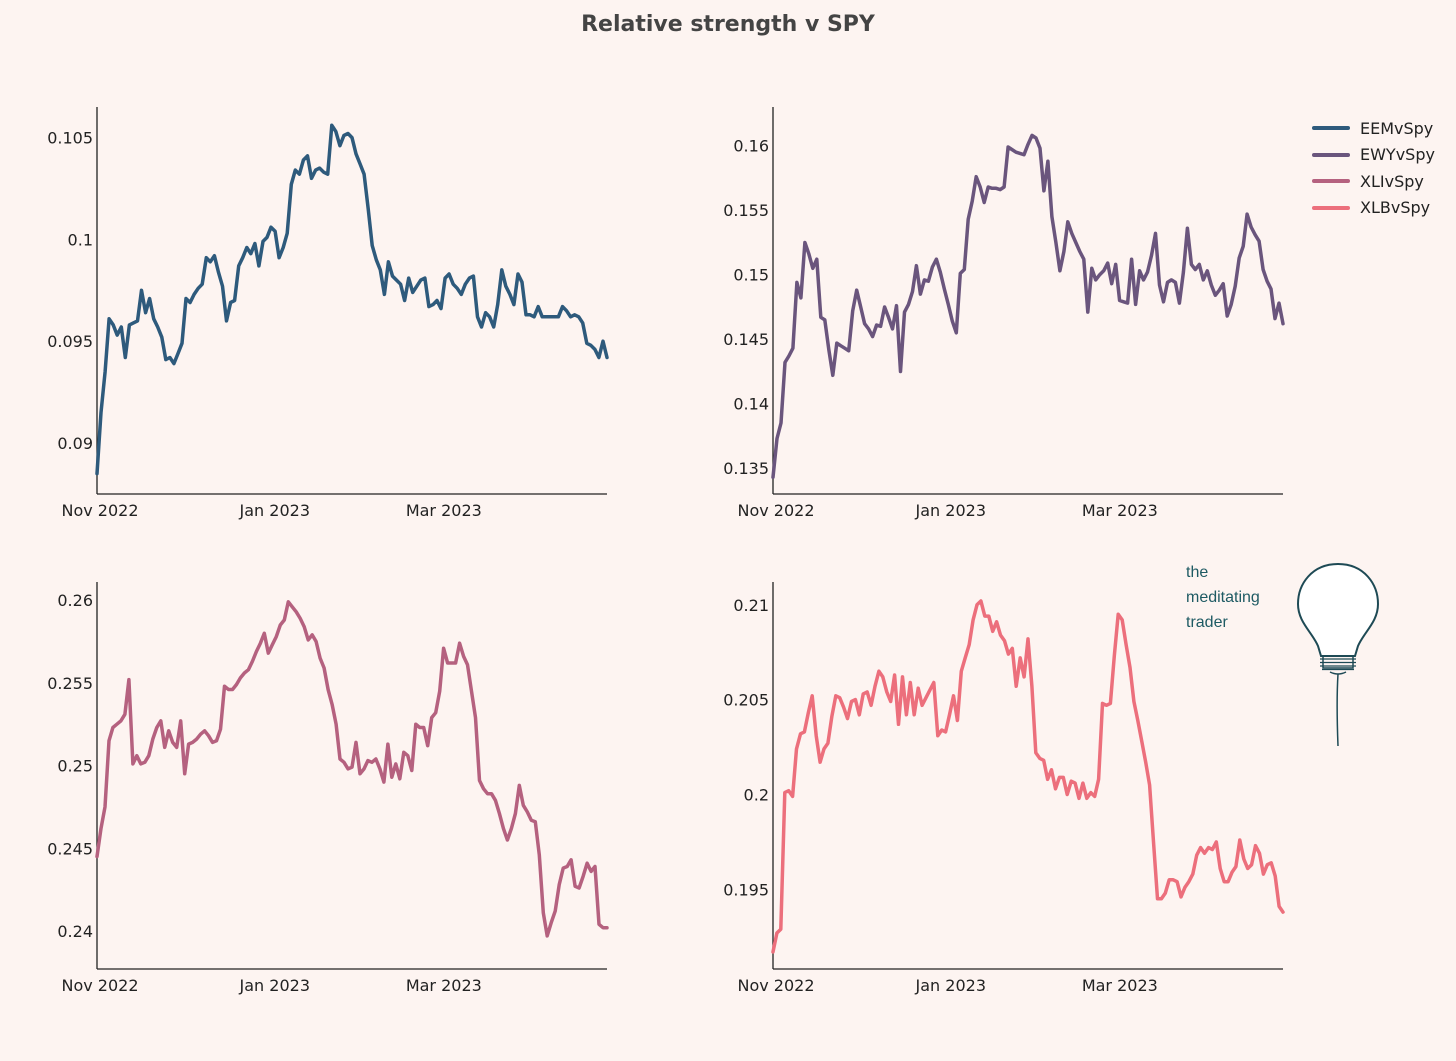 The width and height of the screenshot is (1456, 1061). What do you see at coordinates (1395, 208) in the screenshot?
I see `legend-label: XLBvSpy` at bounding box center [1395, 208].